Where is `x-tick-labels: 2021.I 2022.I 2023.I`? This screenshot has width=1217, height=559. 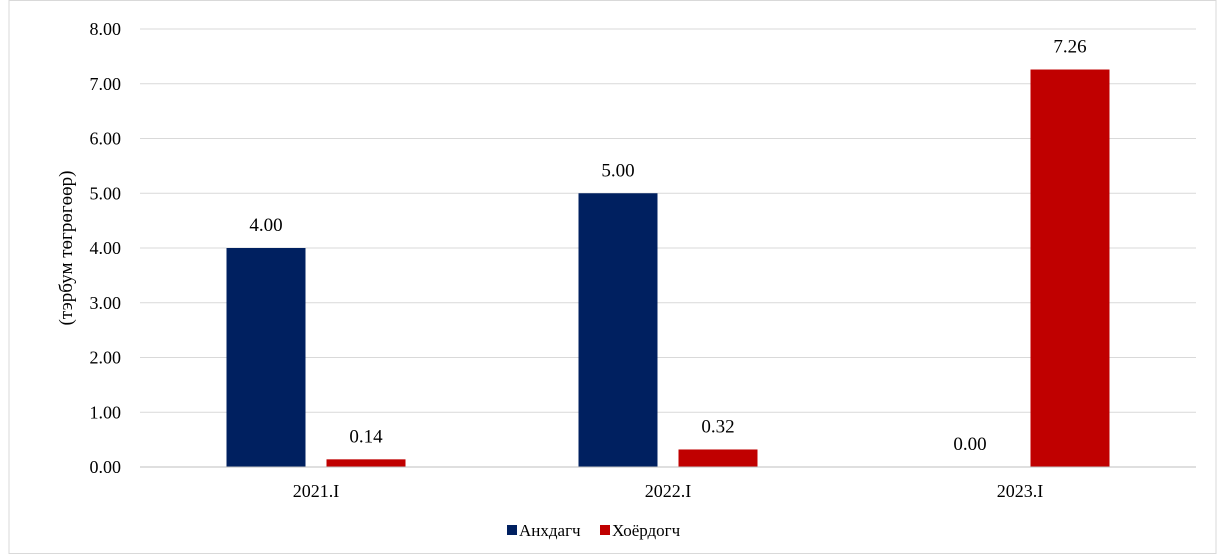
x-tick-labels: 2021.I 2022.I 2023.I is located at coordinates (668, 491).